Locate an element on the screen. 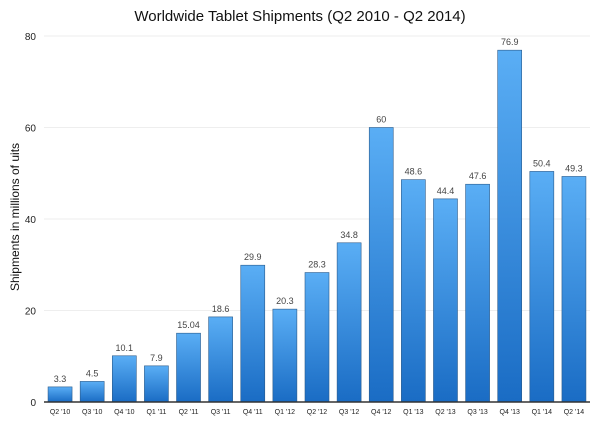 This screenshot has height=426, width=600. x-tick-label: Q2 '12 is located at coordinates (317, 412).